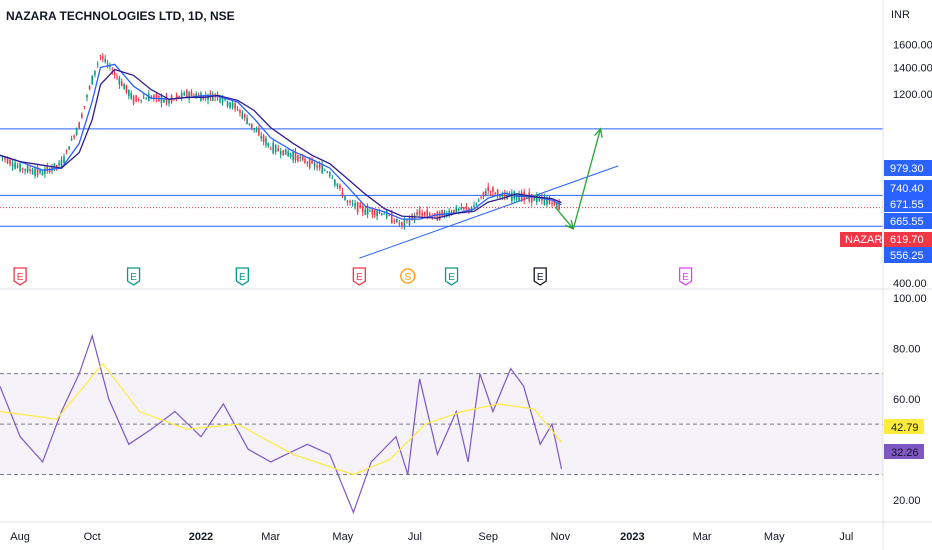  I want to click on rsi-tick-label: 100.00, so click(910, 299).